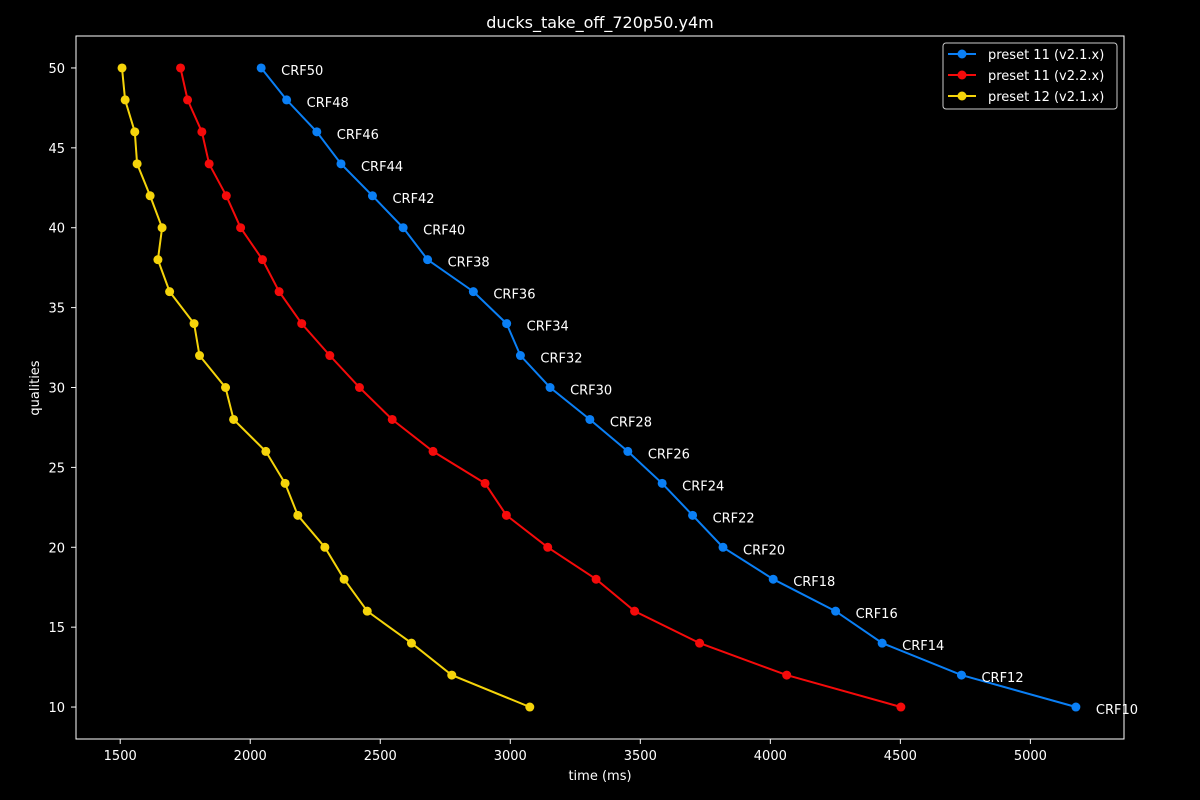  I want to click on point-label: CRF20, so click(764, 550).